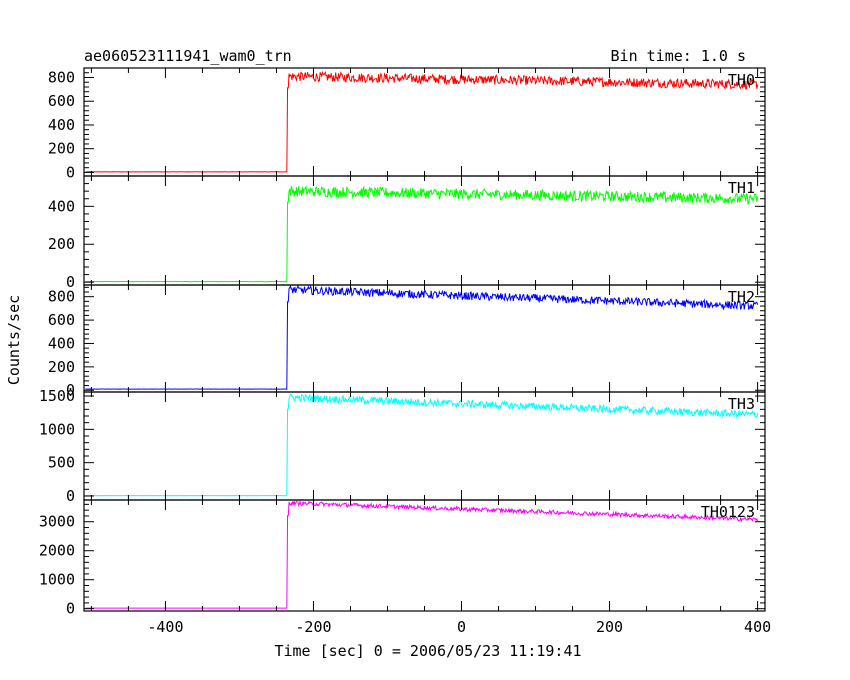  I want to click on x-axis-label: Time [sec] 0 = 2006/05/23 11:19:41, so click(427, 651).